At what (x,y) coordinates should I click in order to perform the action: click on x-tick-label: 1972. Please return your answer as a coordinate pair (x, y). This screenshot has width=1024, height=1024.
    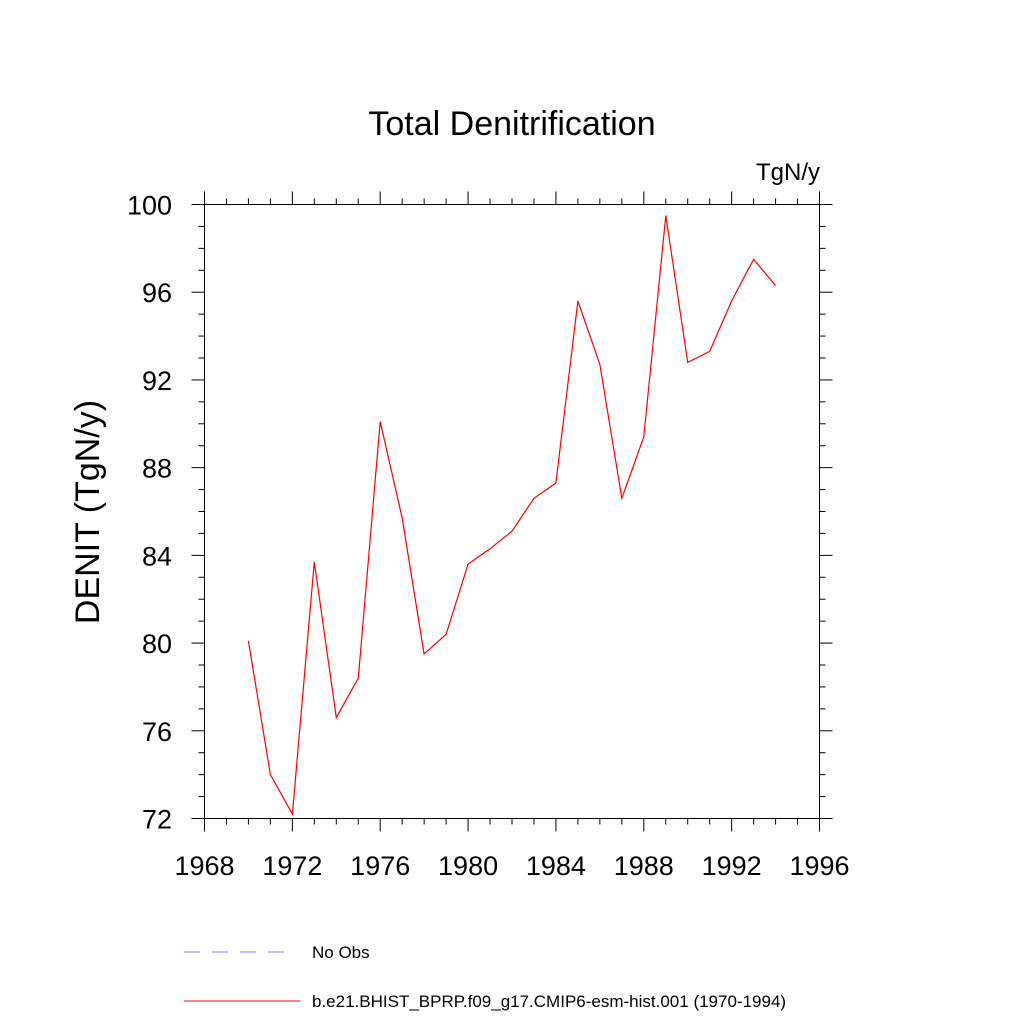
    Looking at the image, I should click on (292, 866).